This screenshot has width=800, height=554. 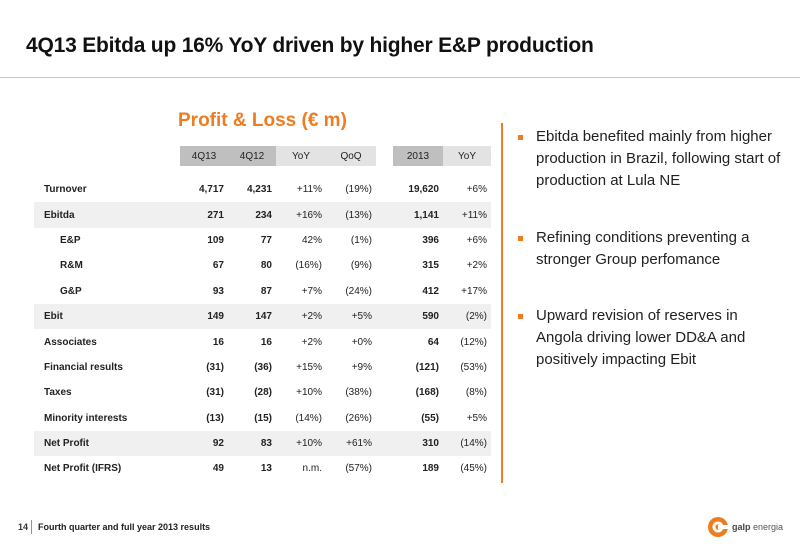 What do you see at coordinates (252, 156) in the screenshot?
I see `header-4q12: 4Q12` at bounding box center [252, 156].